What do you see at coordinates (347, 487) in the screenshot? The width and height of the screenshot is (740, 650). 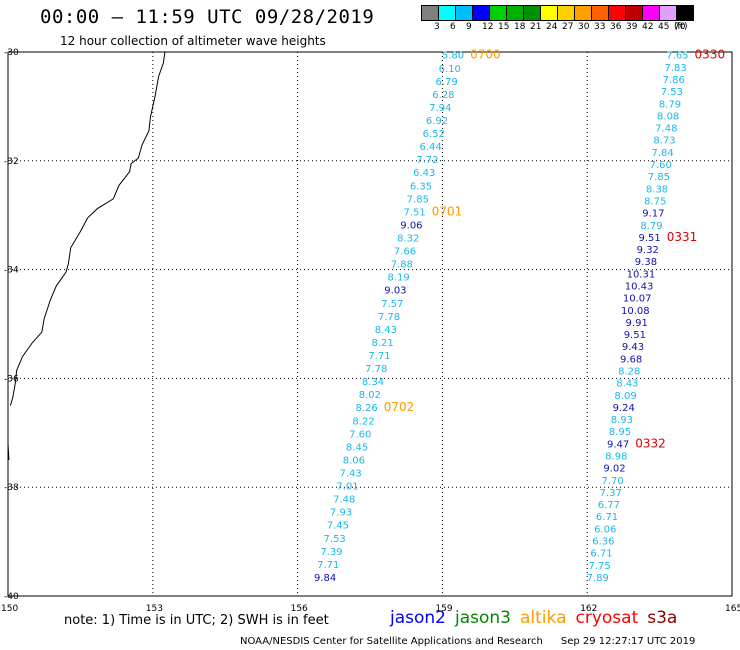 I see `wave-height-label: 7.01` at bounding box center [347, 487].